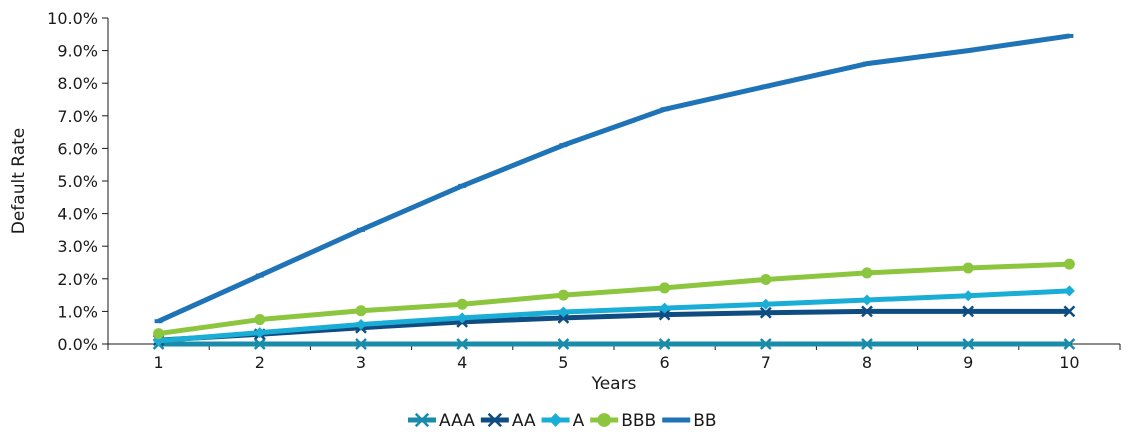  I want to click on y-tick-label: 7.0%, so click(77, 116).